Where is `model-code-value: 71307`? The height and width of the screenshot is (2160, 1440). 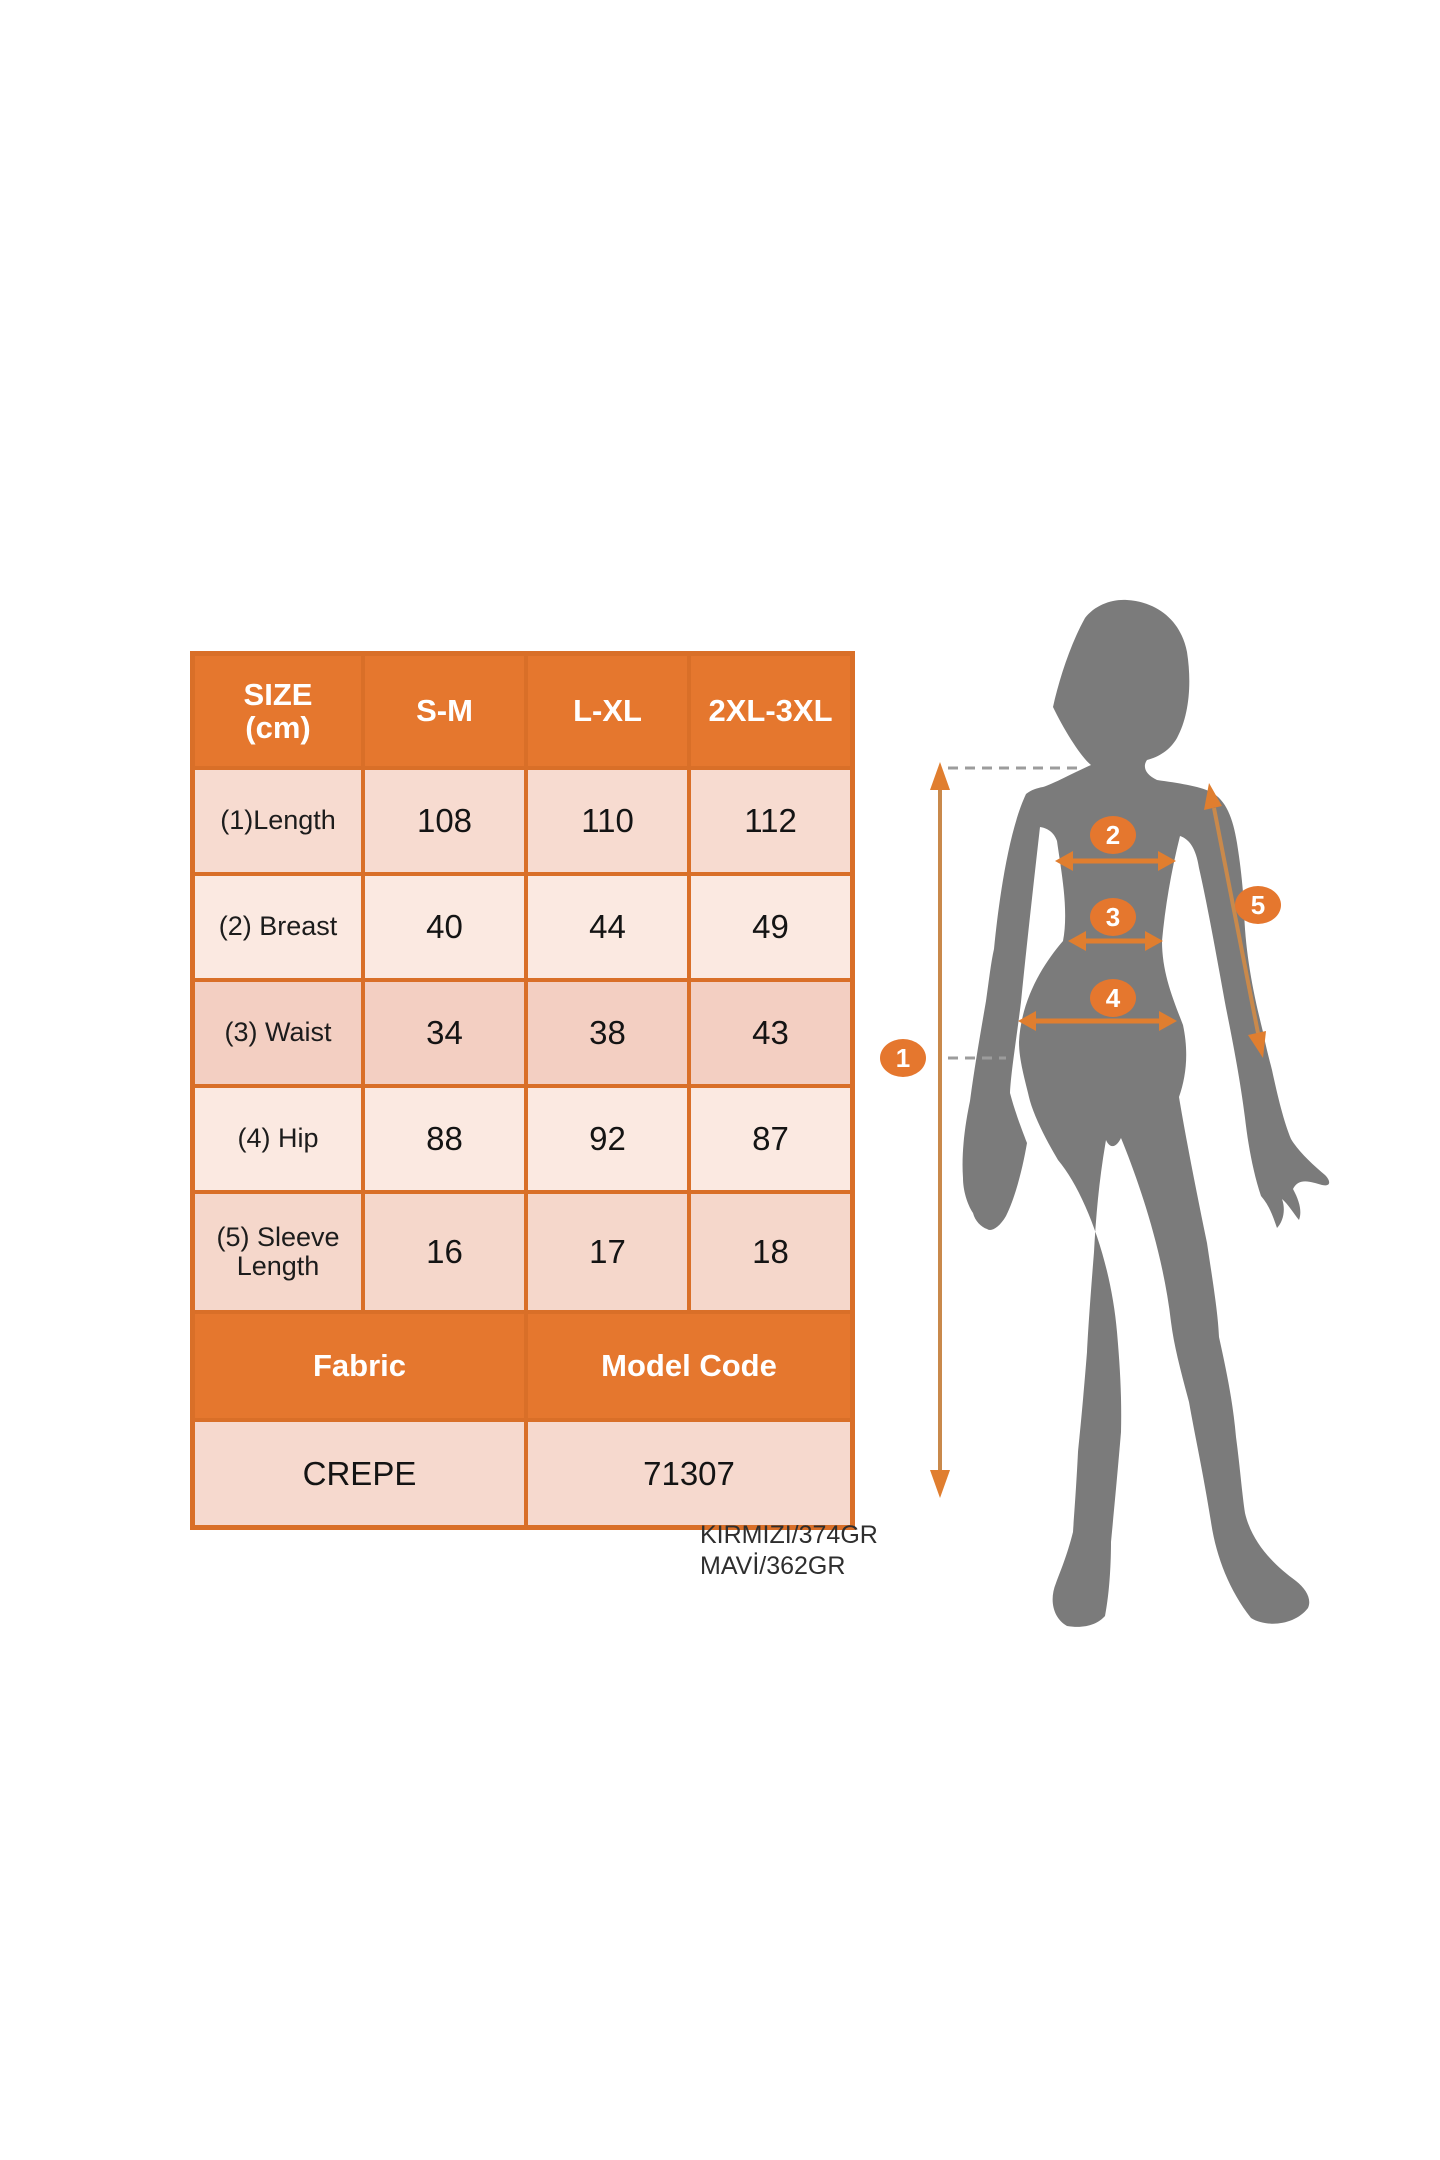 model-code-value: 71307 is located at coordinates (689, 1473).